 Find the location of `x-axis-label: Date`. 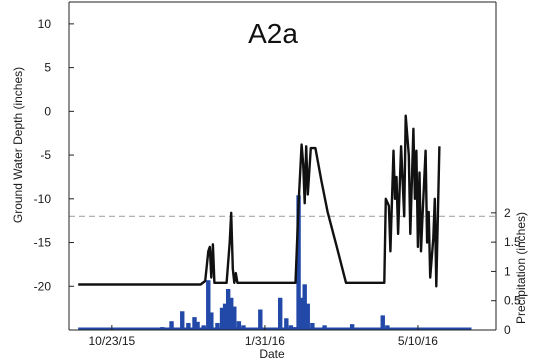

x-axis-label: Date is located at coordinates (272, 354).